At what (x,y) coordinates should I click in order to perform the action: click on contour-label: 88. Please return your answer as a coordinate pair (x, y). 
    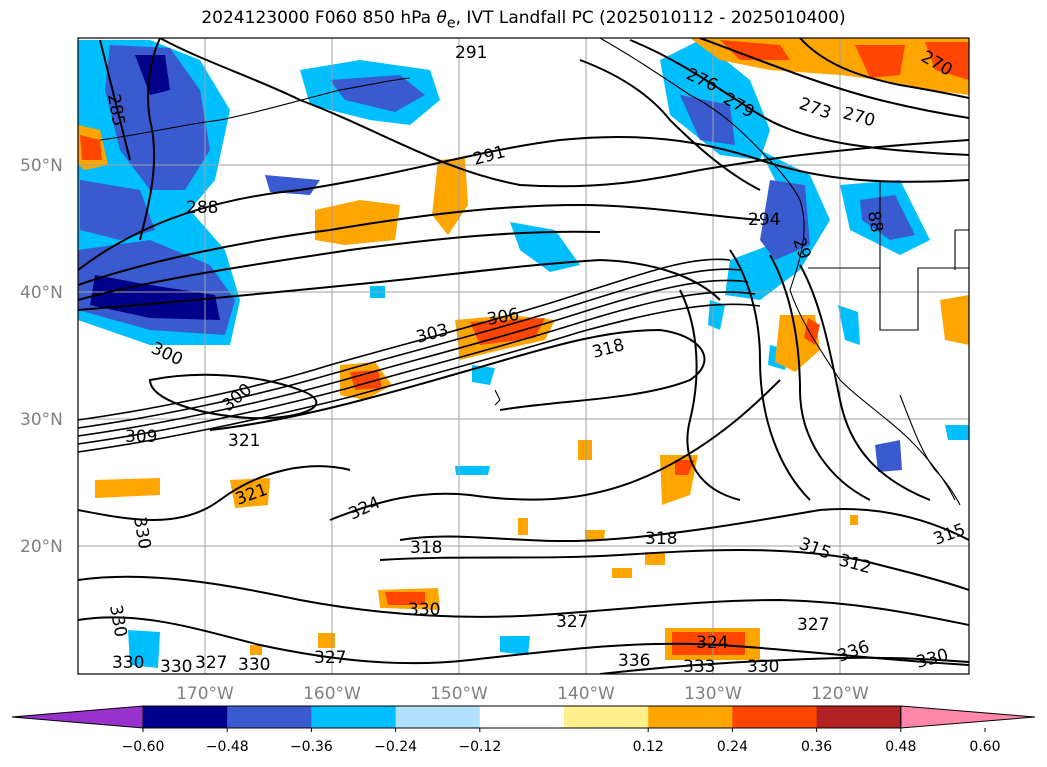
    Looking at the image, I should click on (874, 221).